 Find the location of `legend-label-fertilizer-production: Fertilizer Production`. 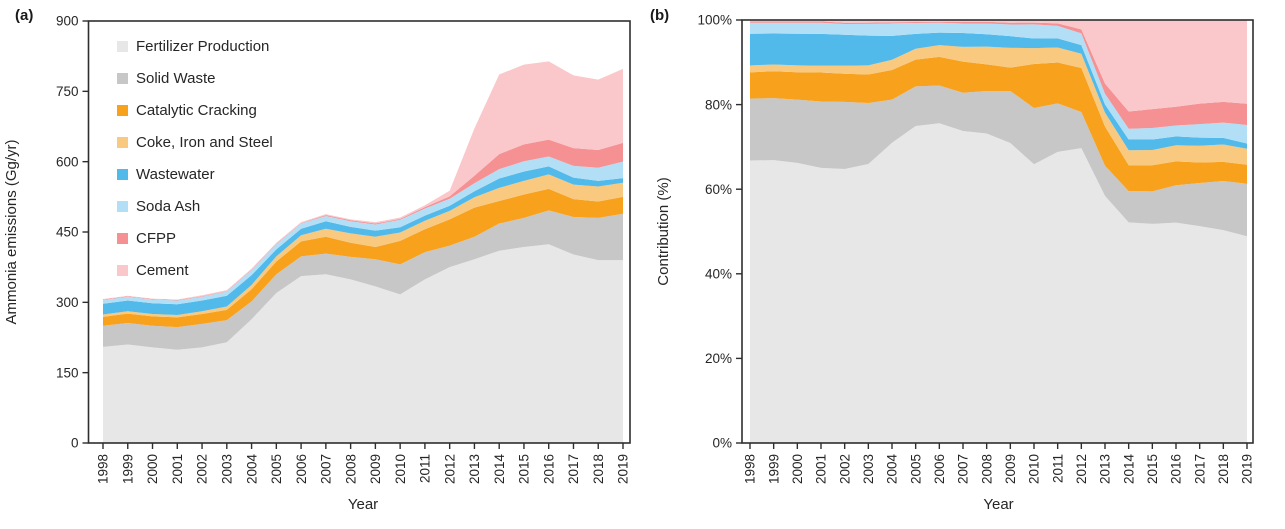

legend-label-fertilizer-production: Fertilizer Production is located at coordinates (203, 46).